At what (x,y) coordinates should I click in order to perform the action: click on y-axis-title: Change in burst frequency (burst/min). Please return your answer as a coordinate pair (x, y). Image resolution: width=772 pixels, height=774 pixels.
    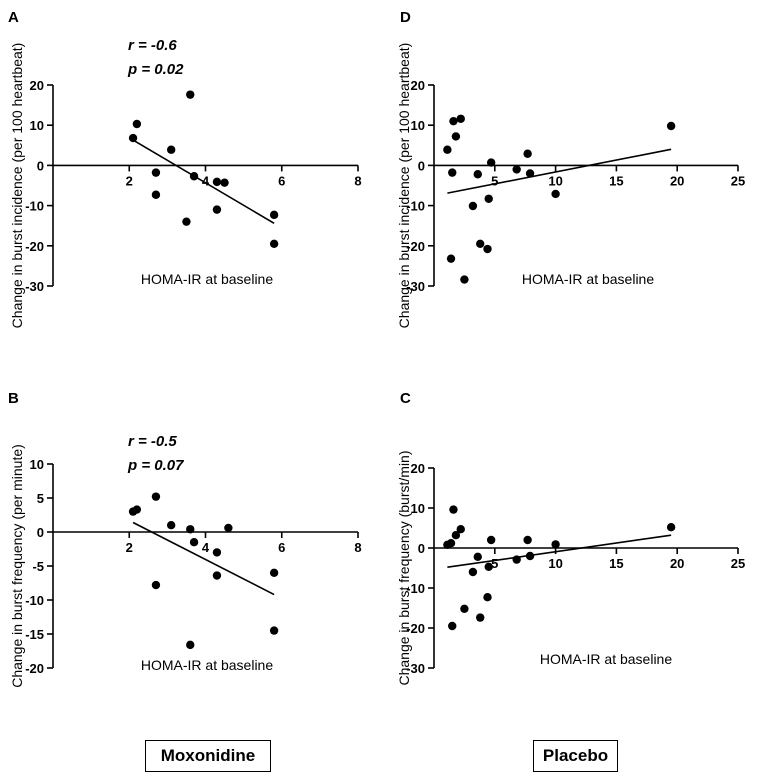
    Looking at the image, I should click on (404, 568).